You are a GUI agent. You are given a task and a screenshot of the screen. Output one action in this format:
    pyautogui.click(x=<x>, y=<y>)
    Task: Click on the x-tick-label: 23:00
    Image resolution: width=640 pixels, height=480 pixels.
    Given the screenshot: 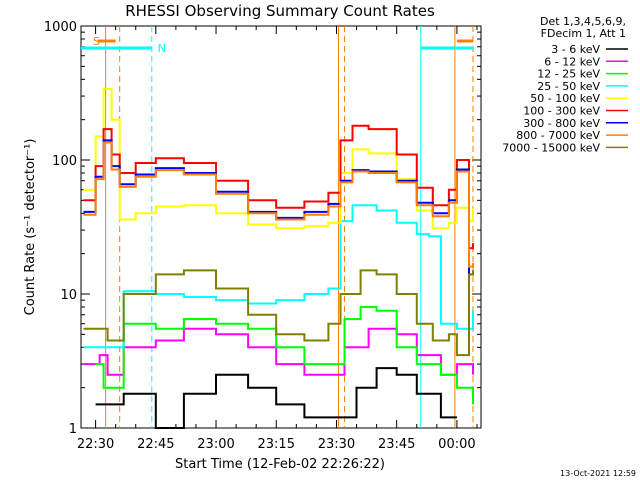 What is the action you would take?
    pyautogui.click(x=215, y=444)
    